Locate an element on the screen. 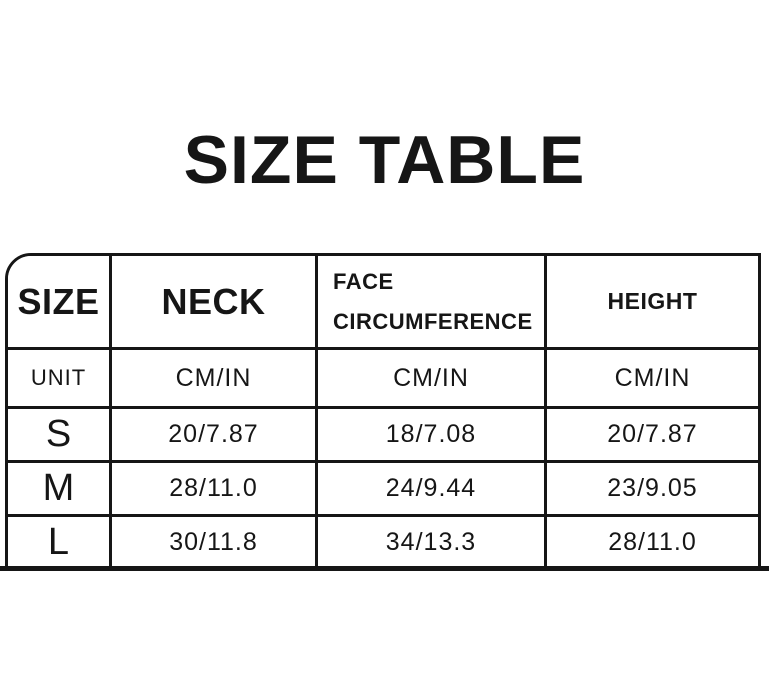 The width and height of the screenshot is (769, 697). row-m-height-value: 23/9.05 is located at coordinates (652, 490).